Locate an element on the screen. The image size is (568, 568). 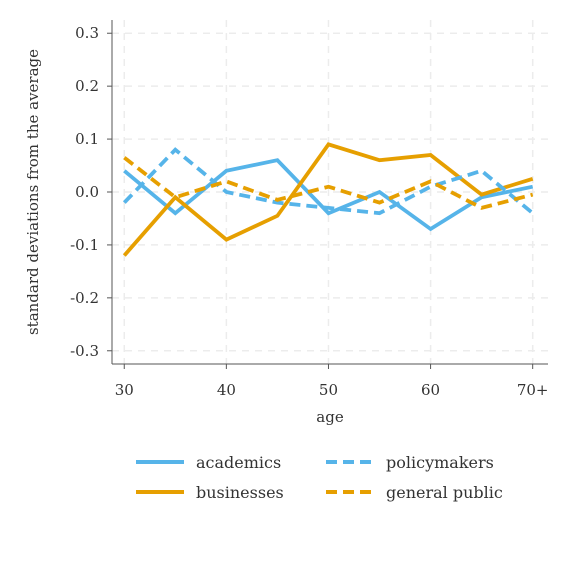
x-tick-label-0: 30 is located at coordinates (124, 390).